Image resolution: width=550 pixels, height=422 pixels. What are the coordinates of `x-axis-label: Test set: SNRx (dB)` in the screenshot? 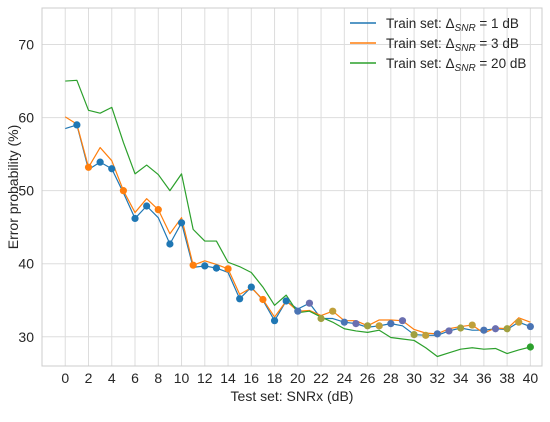 It's located at (292, 396).